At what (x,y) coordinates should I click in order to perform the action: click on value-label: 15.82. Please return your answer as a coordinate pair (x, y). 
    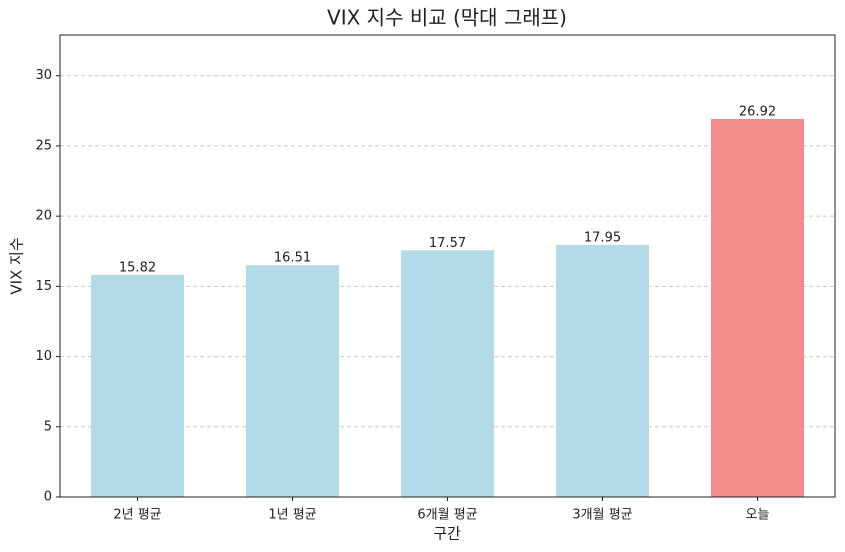
    Looking at the image, I should click on (137, 267).